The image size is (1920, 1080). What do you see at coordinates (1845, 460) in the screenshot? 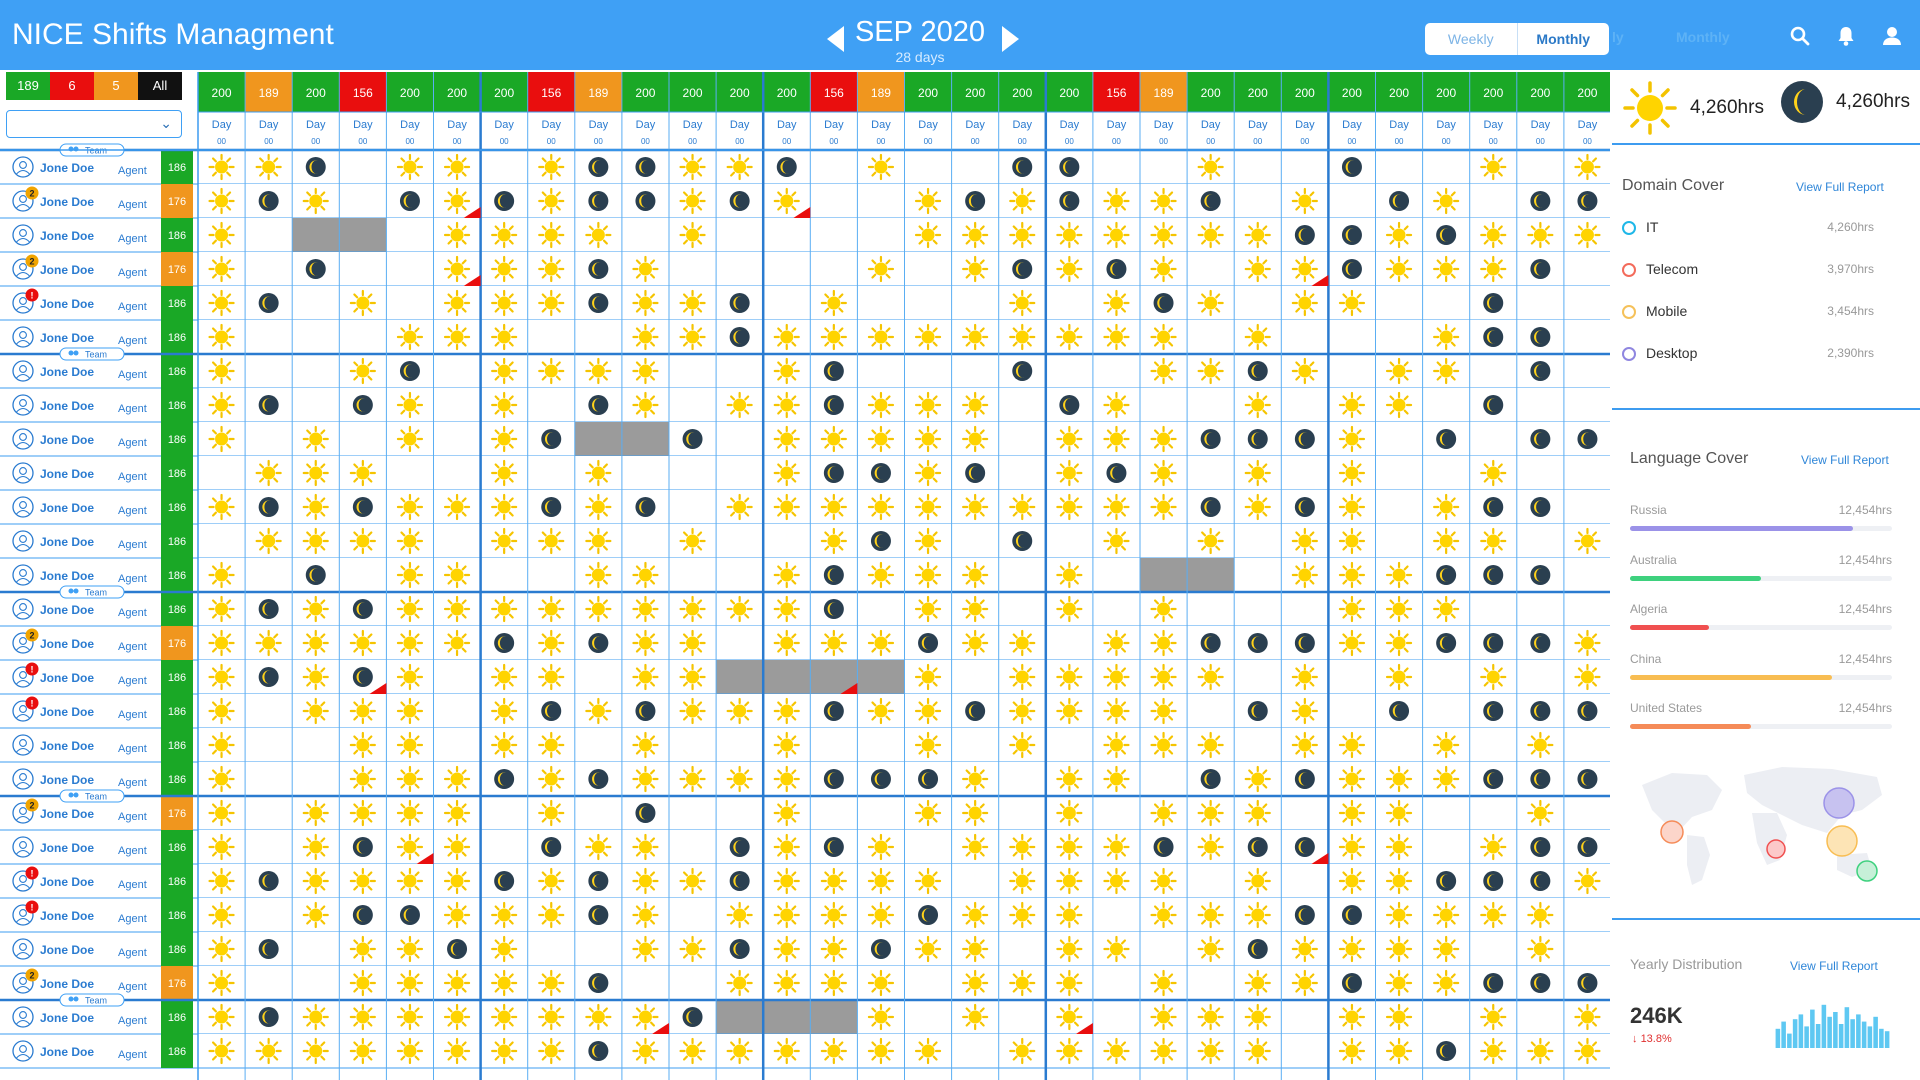
I see `language-view-report-link: View Full Report` at bounding box center [1845, 460].